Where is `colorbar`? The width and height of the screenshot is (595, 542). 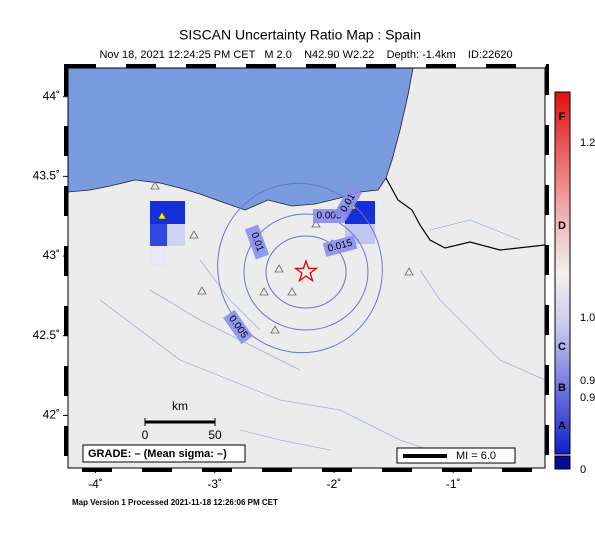
colorbar is located at coordinates (562, 273).